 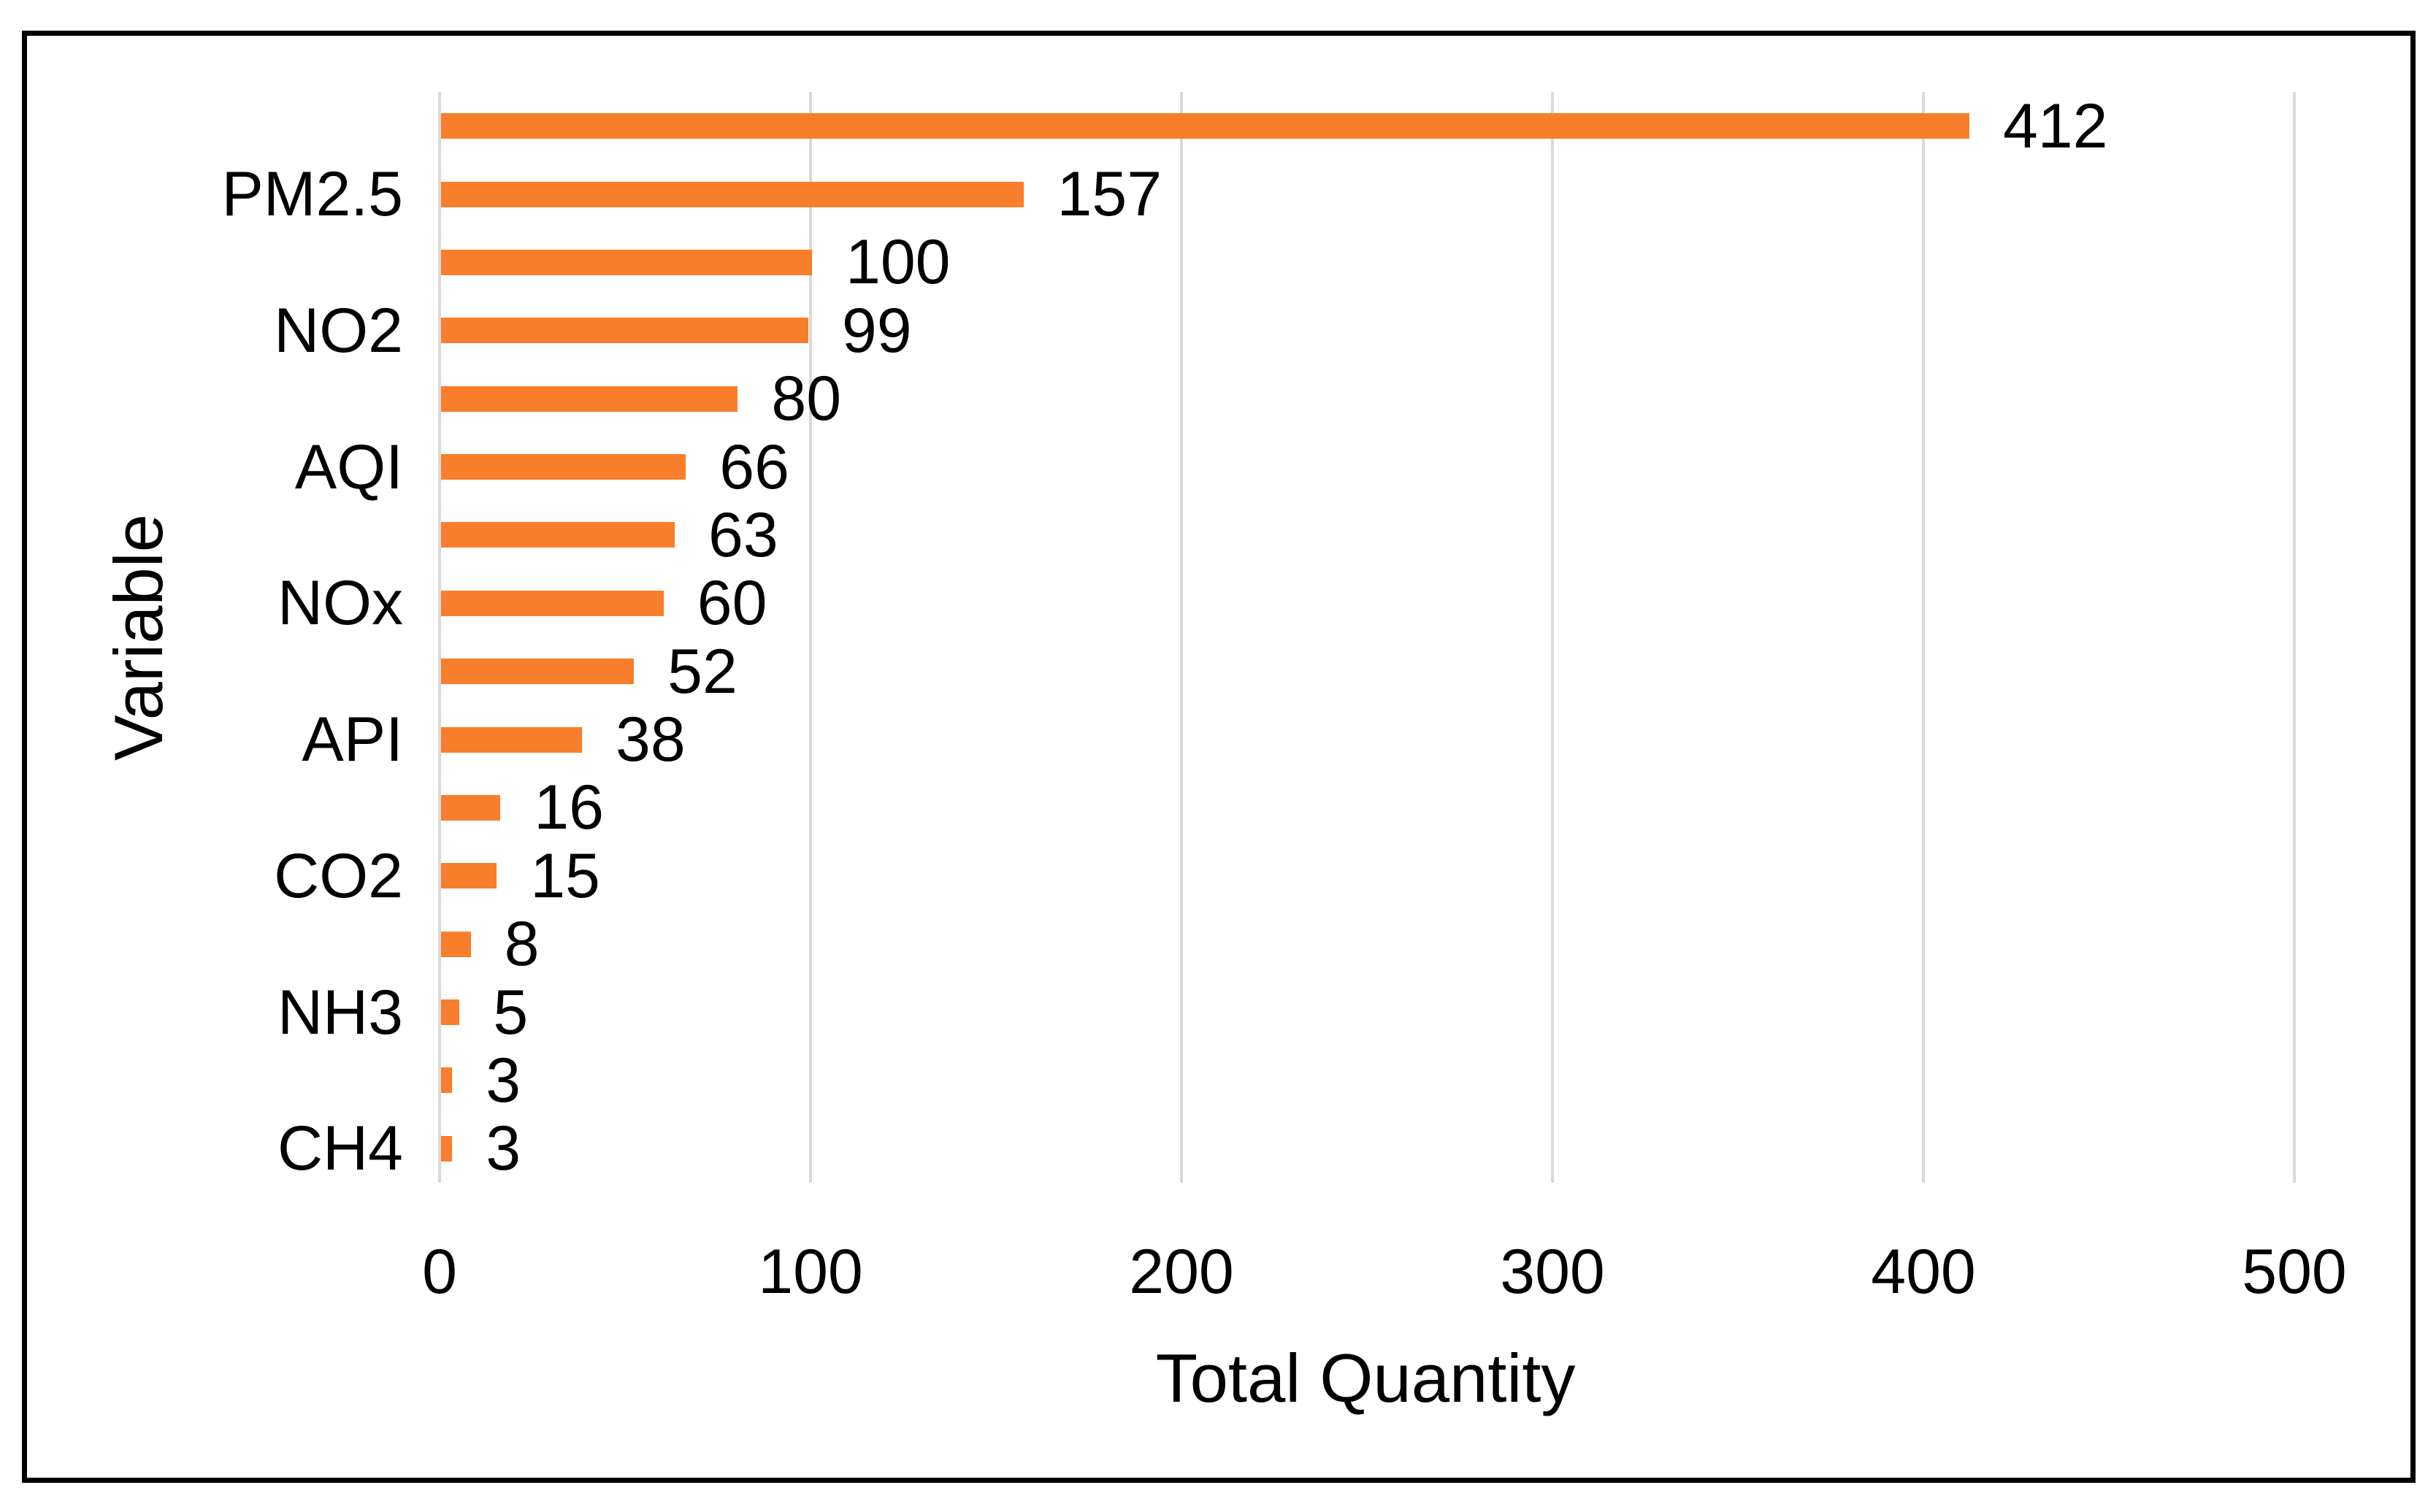 I want to click on value-label-unlabeled-12: 8, so click(x=522, y=944).